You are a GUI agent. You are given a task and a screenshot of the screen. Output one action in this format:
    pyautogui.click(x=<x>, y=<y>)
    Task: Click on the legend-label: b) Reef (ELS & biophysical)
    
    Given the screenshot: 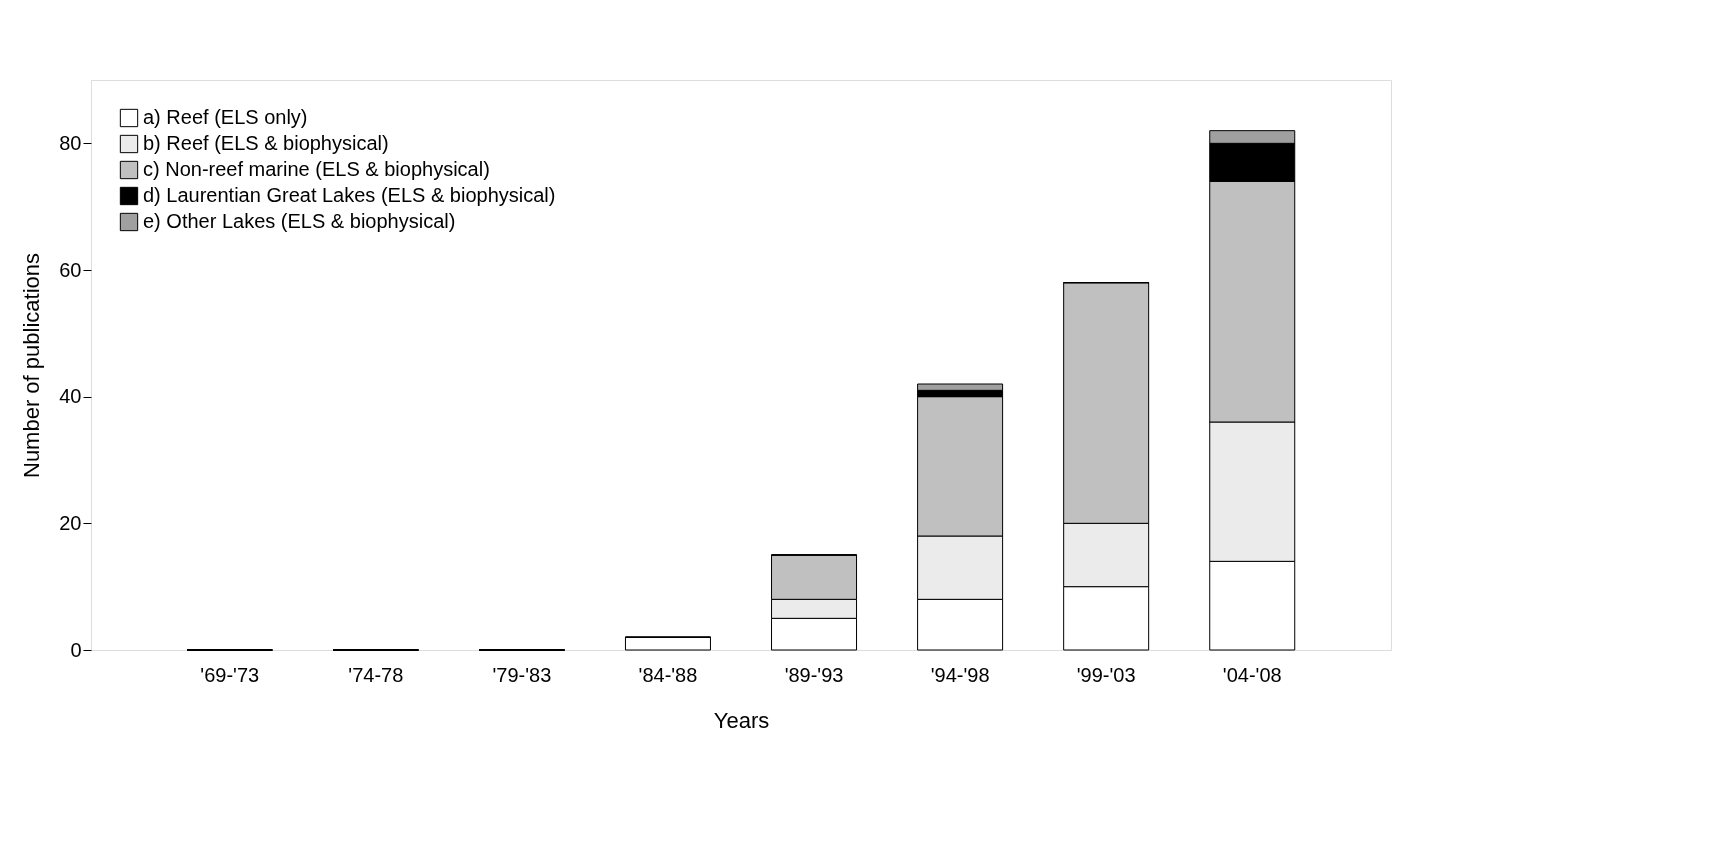 What is the action you would take?
    pyautogui.click(x=266, y=143)
    